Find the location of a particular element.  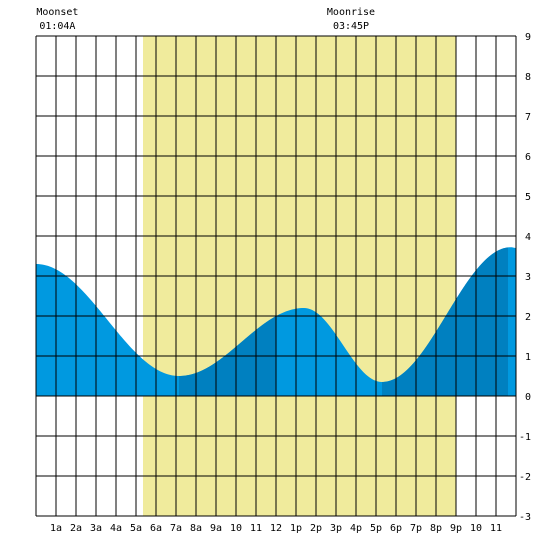

y-tick-label: 9 is located at coordinates (528, 37).